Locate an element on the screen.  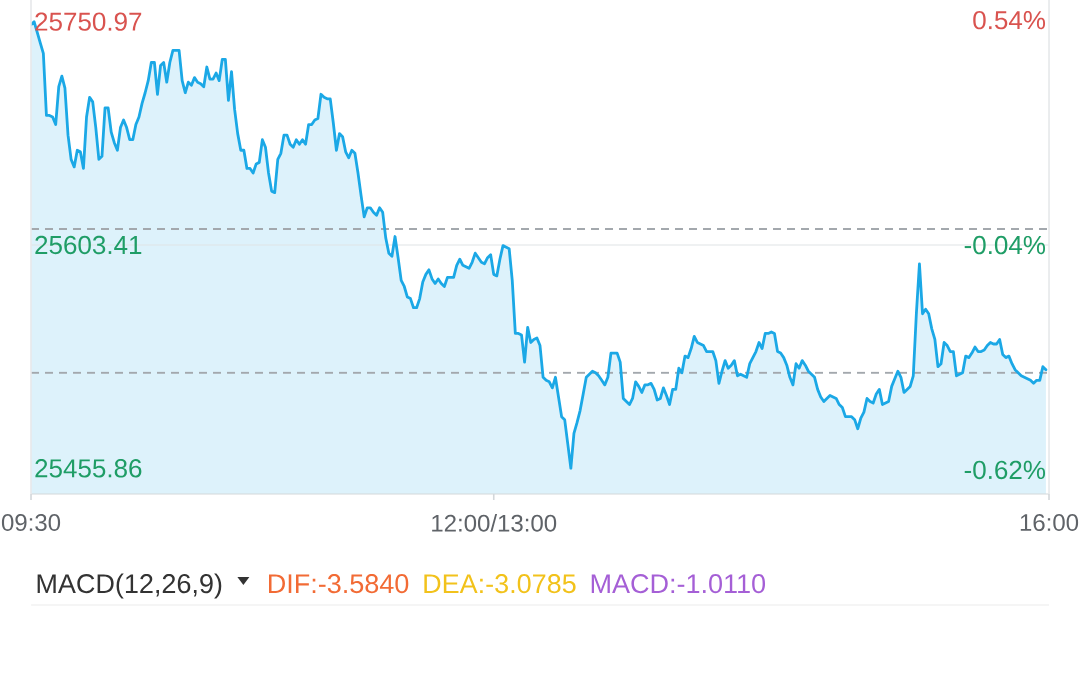
y2-tick-label: -0.62% is located at coordinates (1005, 470).